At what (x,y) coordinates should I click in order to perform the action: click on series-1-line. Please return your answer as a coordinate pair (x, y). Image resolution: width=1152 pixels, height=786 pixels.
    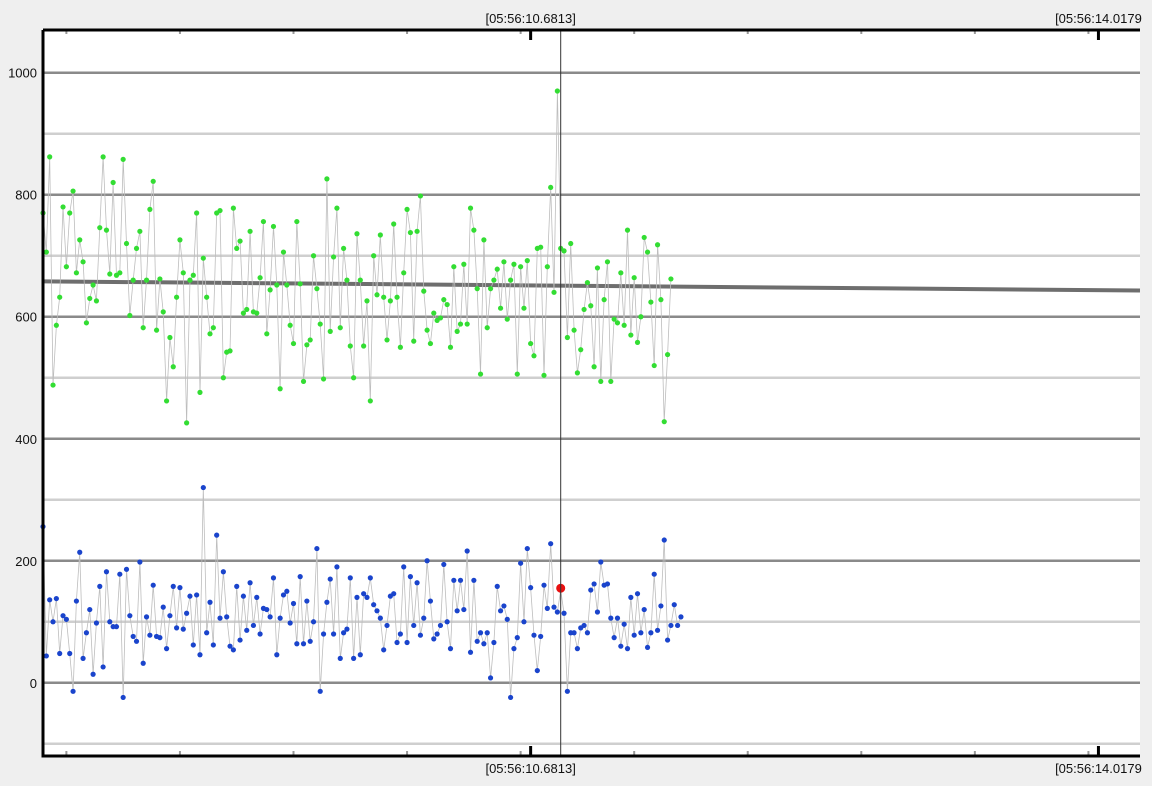
    Looking at the image, I should click on (362, 592).